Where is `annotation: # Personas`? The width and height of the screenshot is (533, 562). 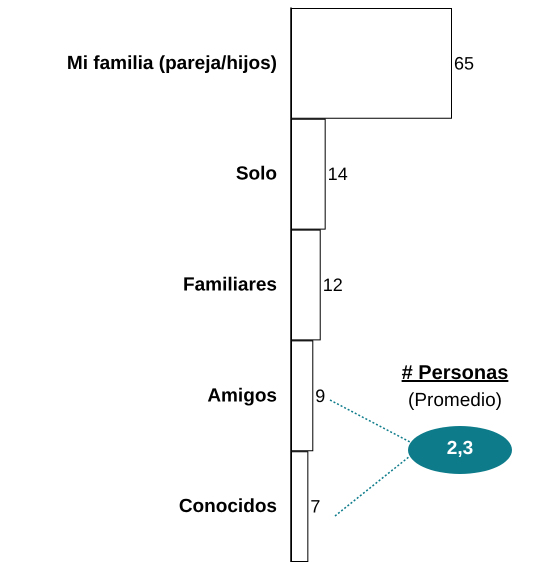 annotation: # Personas is located at coordinates (455, 373).